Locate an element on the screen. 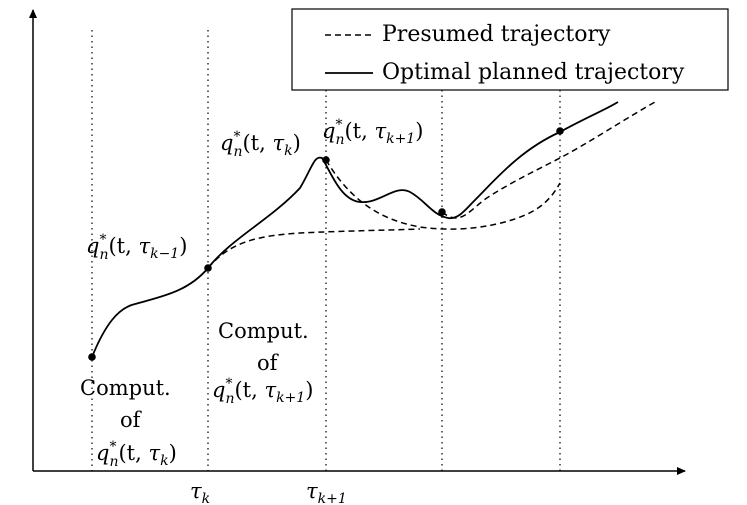 The height and width of the screenshot is (505, 747). label-q-tau-k-minus-1: q* n(t, τk−1) is located at coordinates (136, 247).